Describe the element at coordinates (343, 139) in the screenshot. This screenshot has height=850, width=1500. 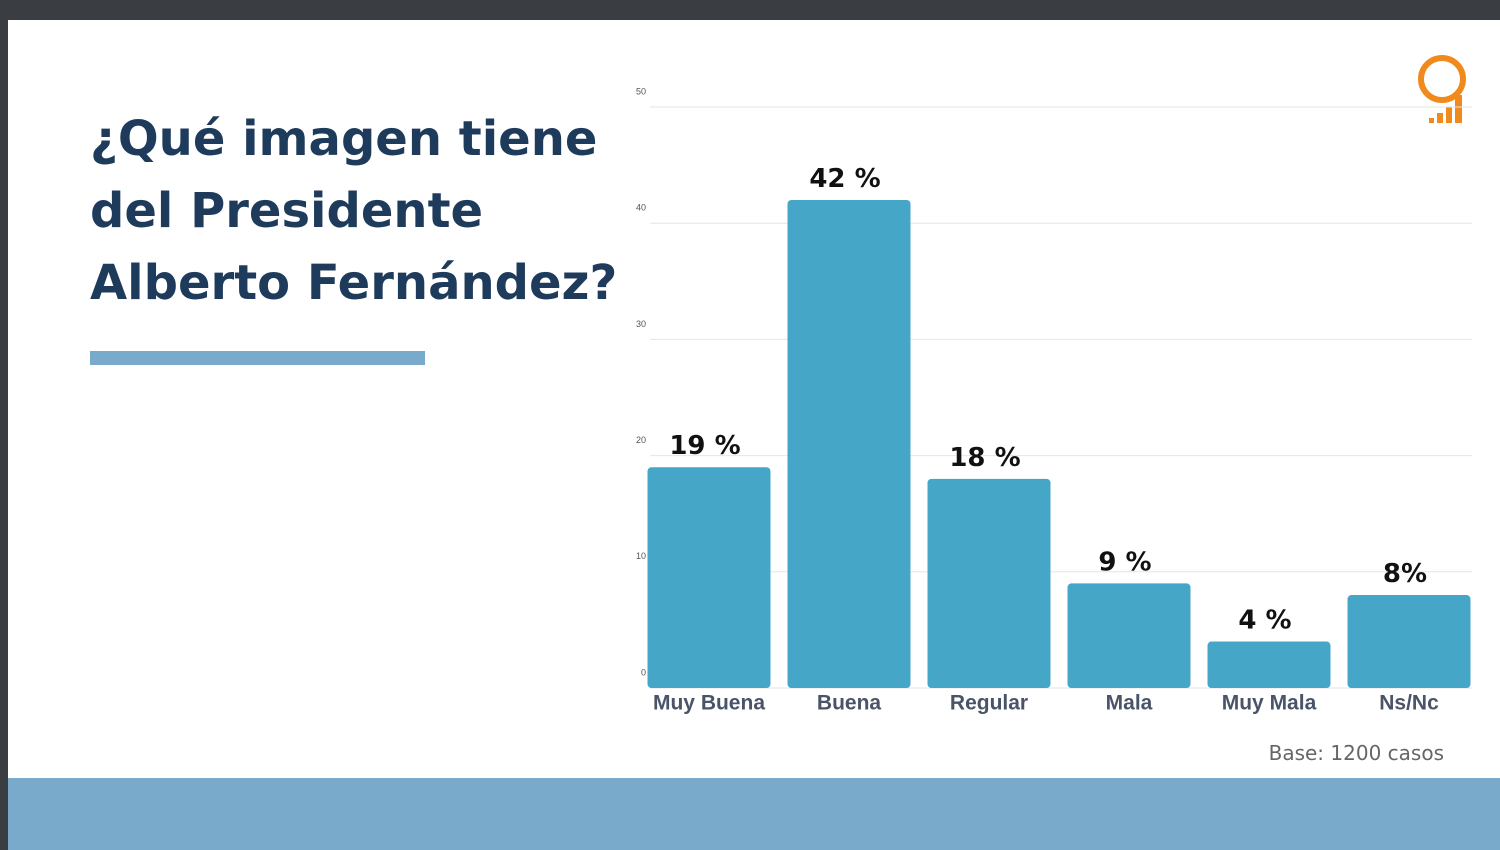
I see `chart-title: ¿Qué imagen tiene` at that location.